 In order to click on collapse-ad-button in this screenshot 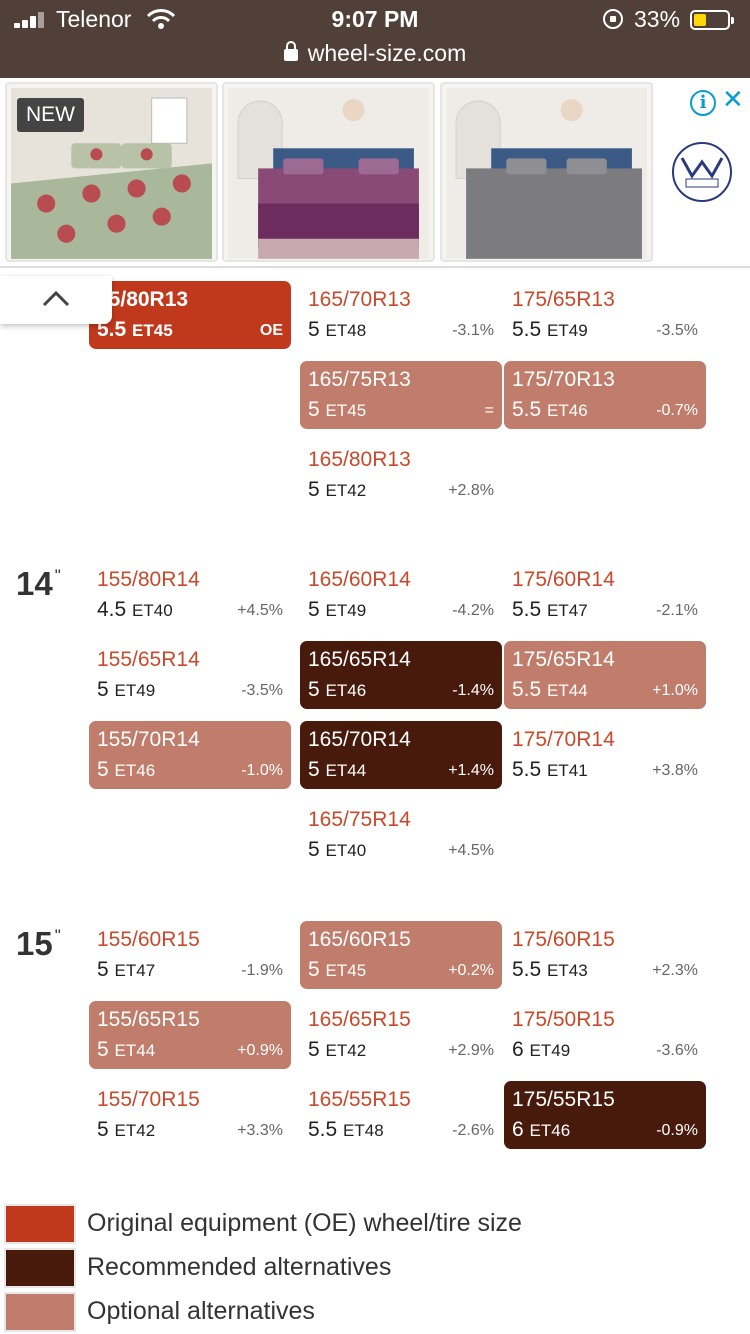, I will do `click(56, 300)`.